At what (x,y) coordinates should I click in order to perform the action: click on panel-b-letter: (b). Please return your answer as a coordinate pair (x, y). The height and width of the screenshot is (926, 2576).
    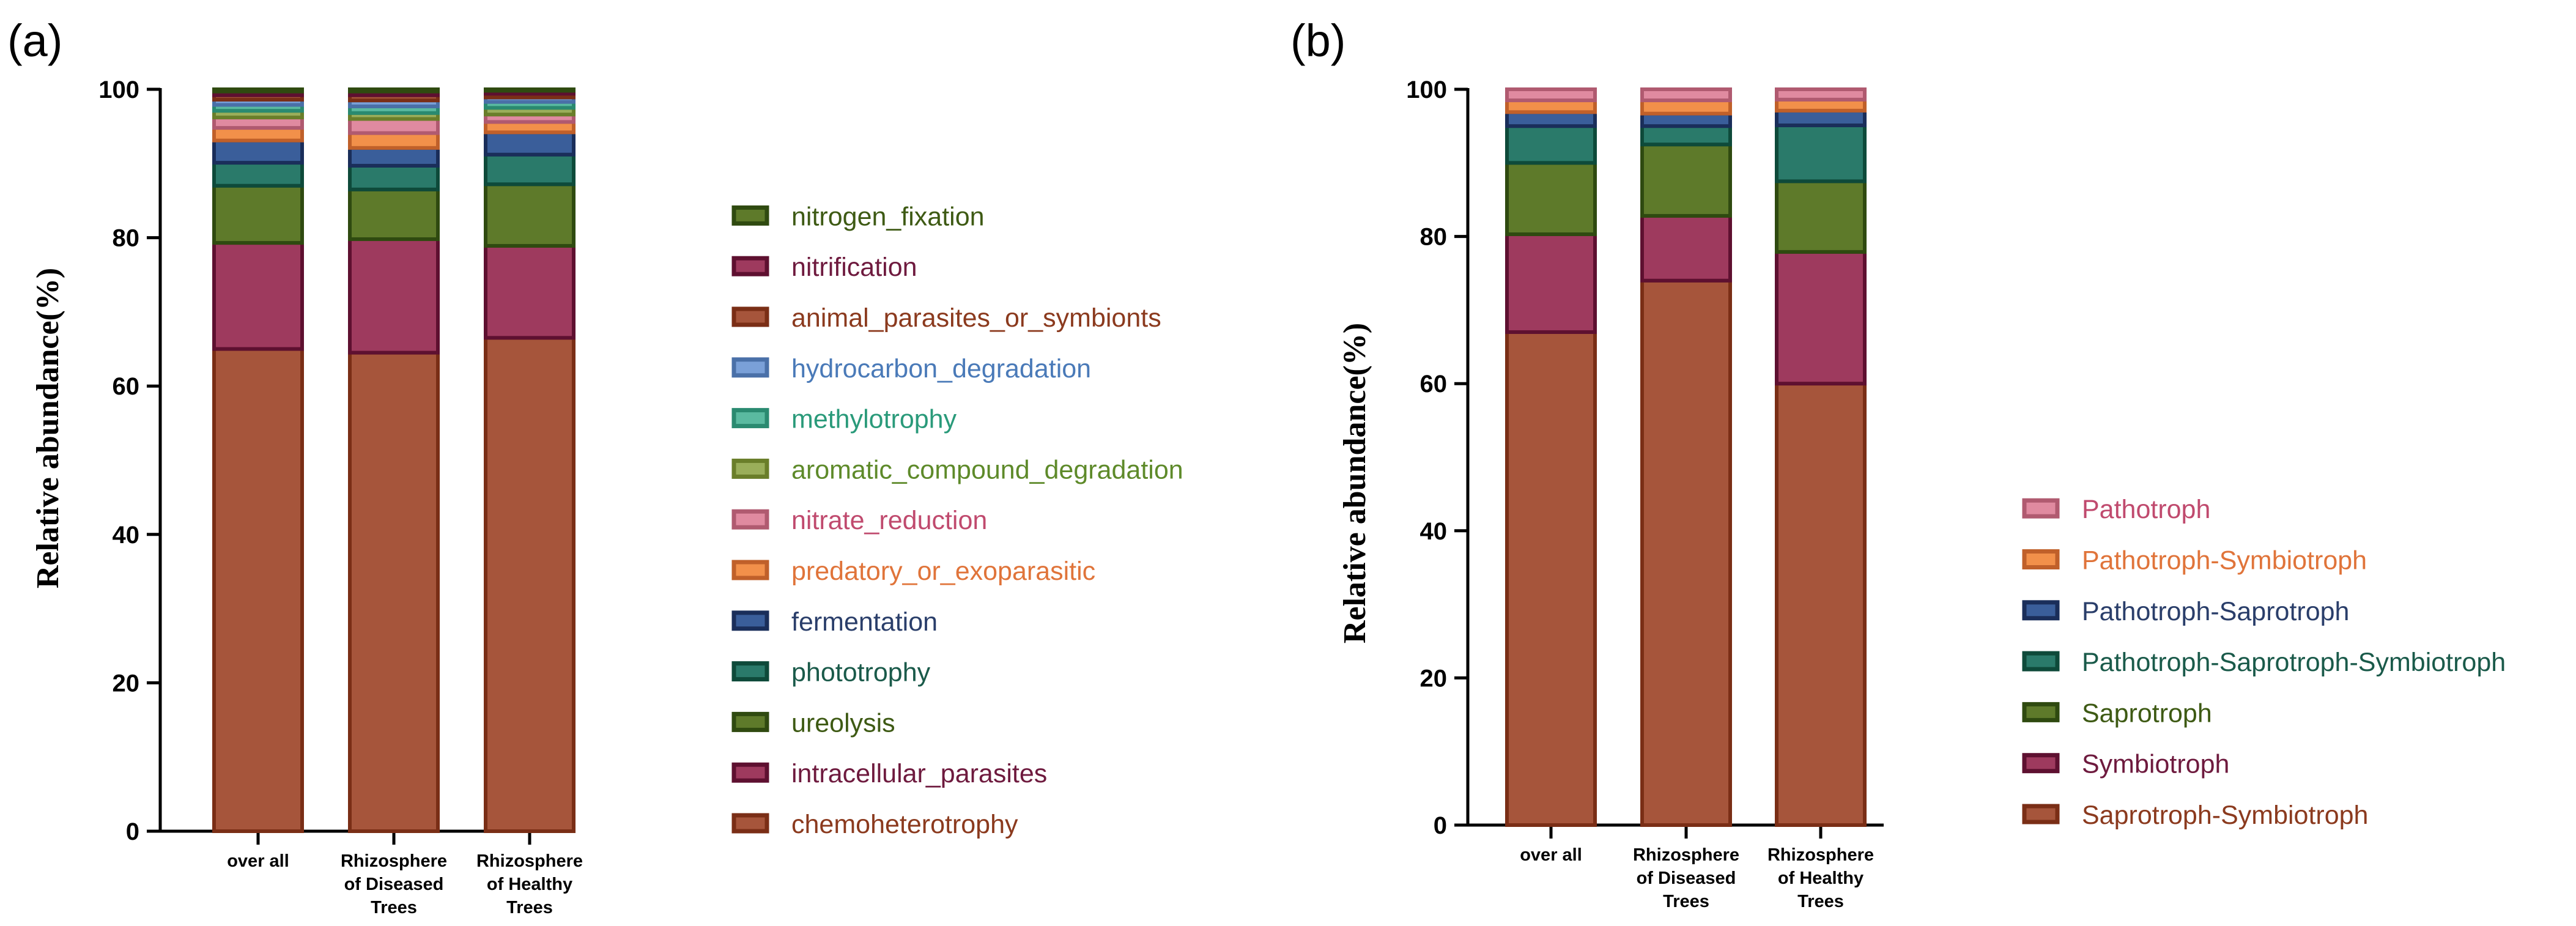
    Looking at the image, I should click on (1317, 40).